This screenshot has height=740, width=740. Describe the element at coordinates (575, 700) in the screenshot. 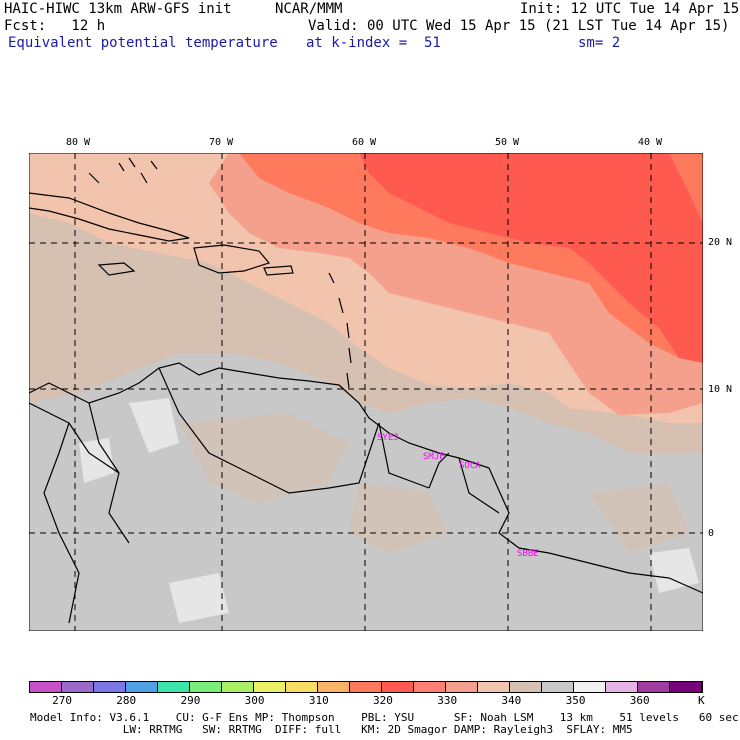

I see `colorbar-tick-label: 350` at that location.